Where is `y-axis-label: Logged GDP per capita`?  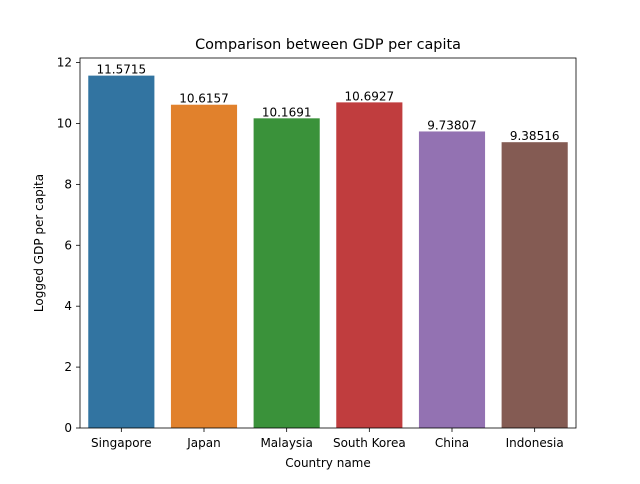 y-axis-label: Logged GDP per capita is located at coordinates (39, 243).